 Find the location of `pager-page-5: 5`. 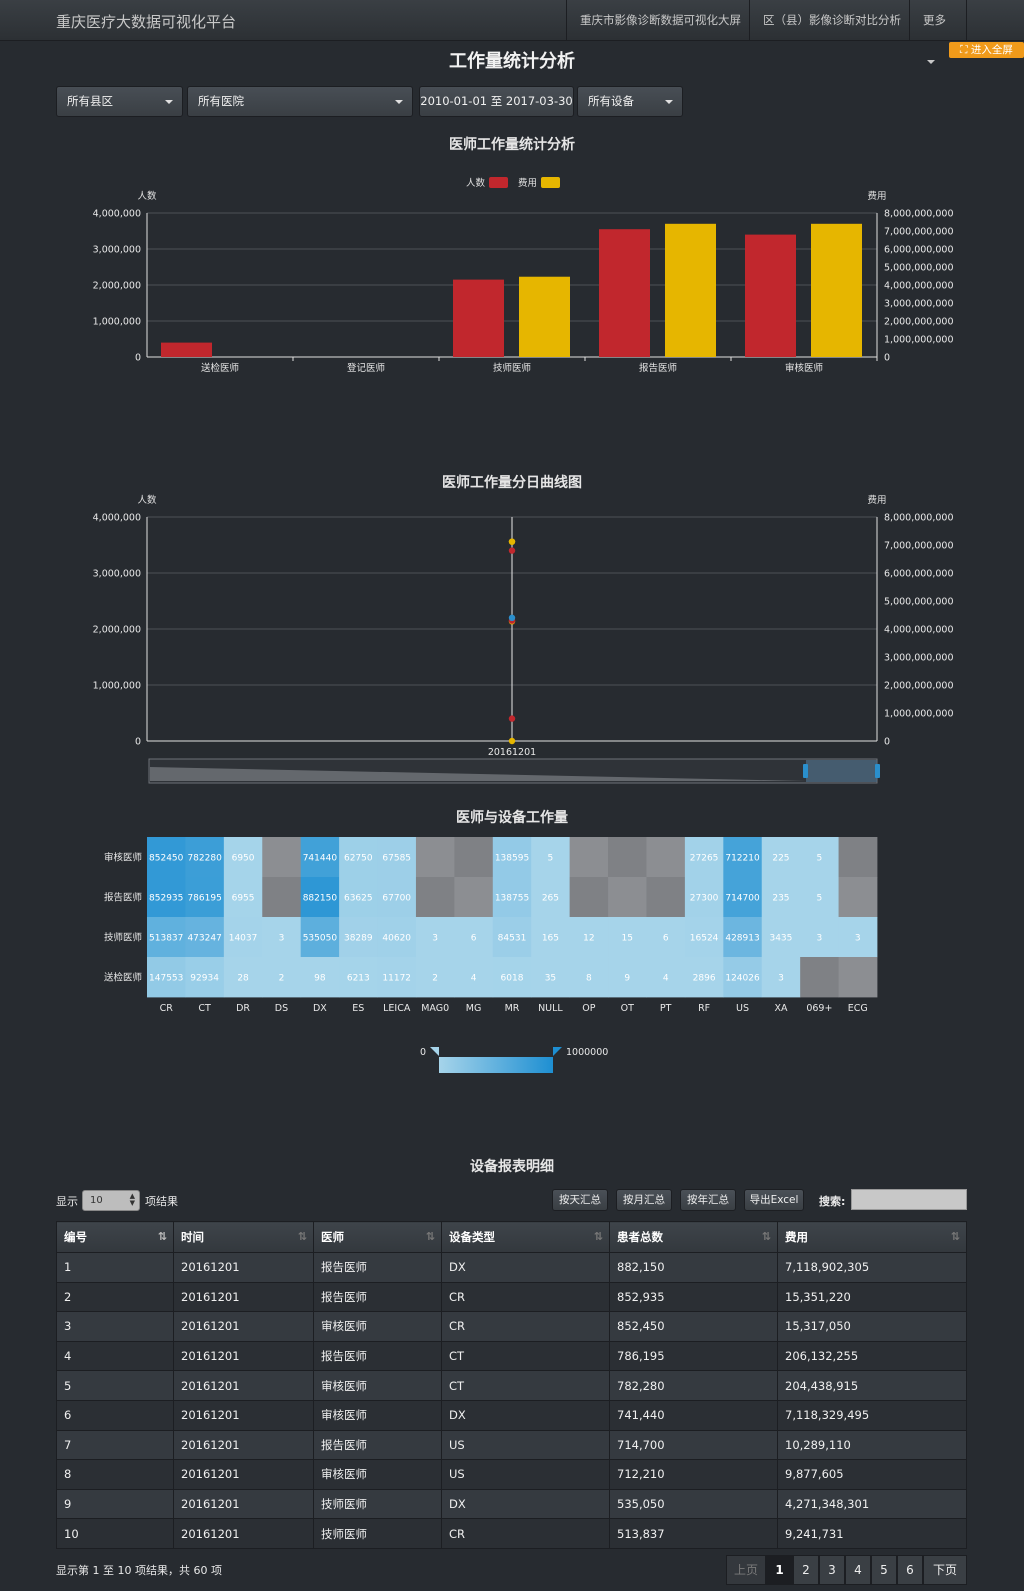

pager-page-5: 5 is located at coordinates (884, 1570).